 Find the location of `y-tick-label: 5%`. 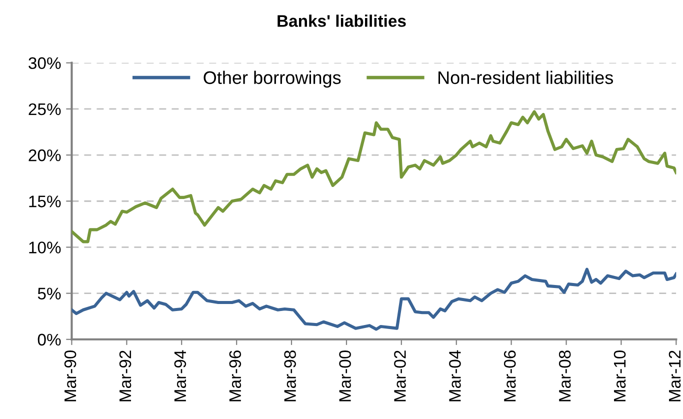

y-tick-label: 5% is located at coordinates (49, 294).